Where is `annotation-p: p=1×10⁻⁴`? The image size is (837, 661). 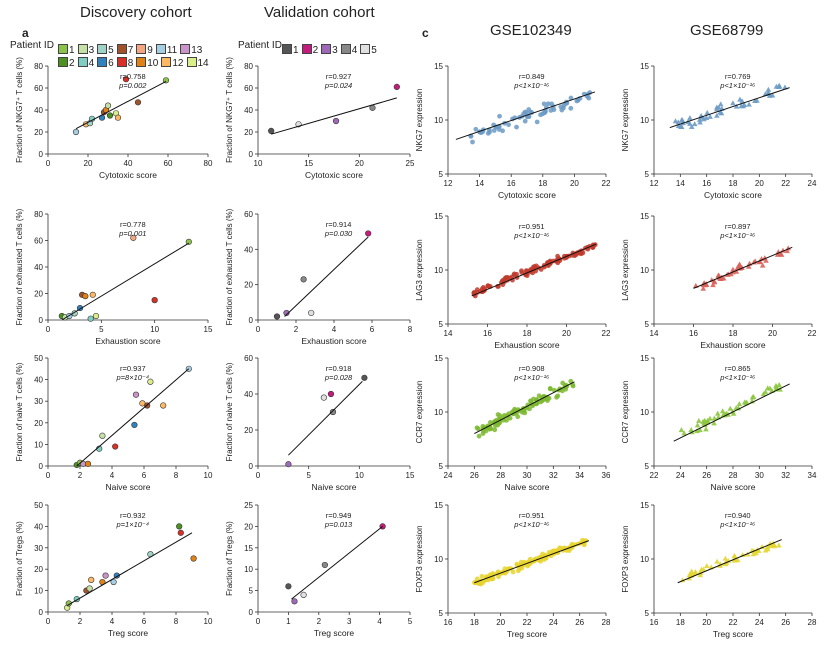
annotation-p: p=1×10⁻⁴ is located at coordinates (132, 524).